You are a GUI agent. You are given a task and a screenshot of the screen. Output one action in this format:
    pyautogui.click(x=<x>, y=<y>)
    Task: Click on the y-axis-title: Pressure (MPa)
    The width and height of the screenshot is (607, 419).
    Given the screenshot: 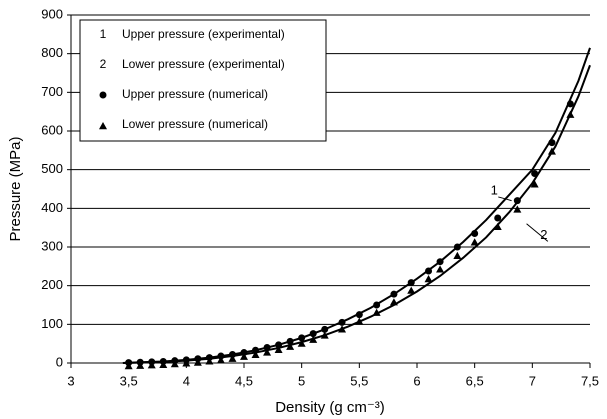 What is the action you would take?
    pyautogui.click(x=15, y=188)
    